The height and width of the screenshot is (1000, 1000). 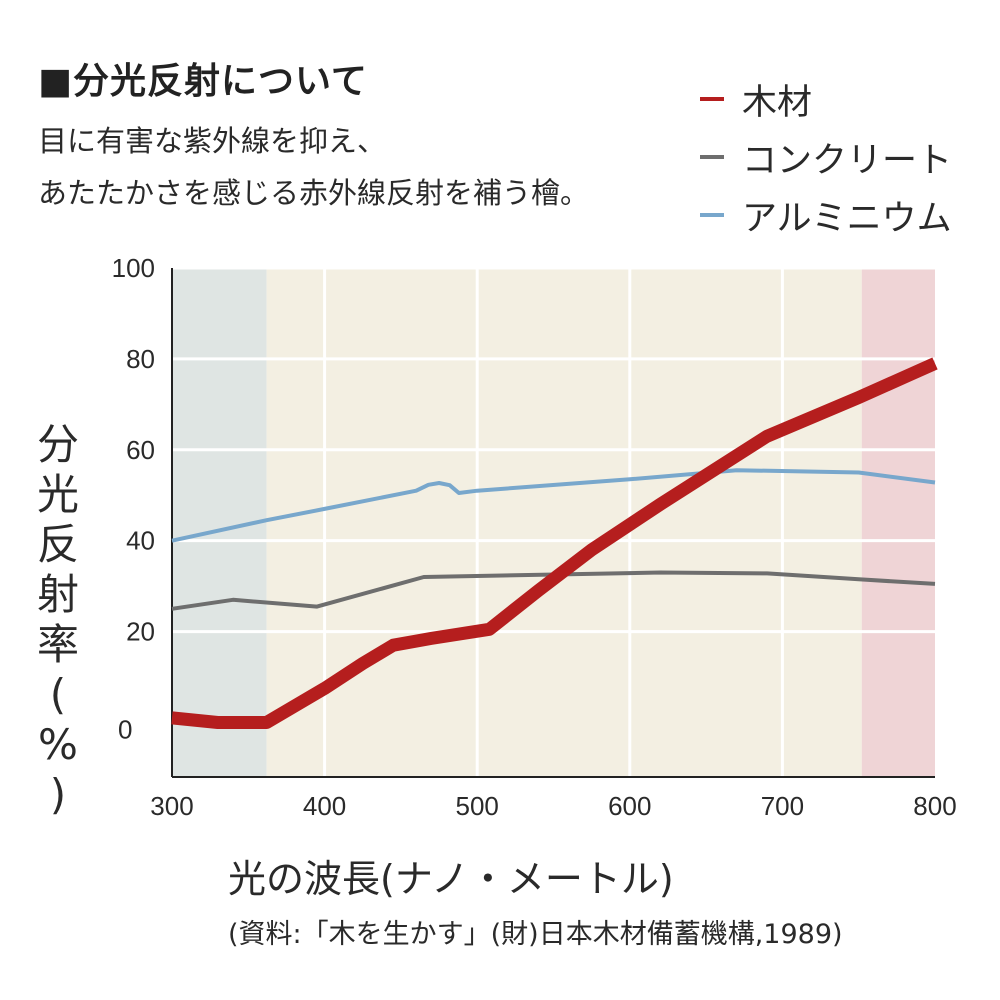 What do you see at coordinates (203, 81) in the screenshot?
I see `chart-title: ■分光反射について` at bounding box center [203, 81].